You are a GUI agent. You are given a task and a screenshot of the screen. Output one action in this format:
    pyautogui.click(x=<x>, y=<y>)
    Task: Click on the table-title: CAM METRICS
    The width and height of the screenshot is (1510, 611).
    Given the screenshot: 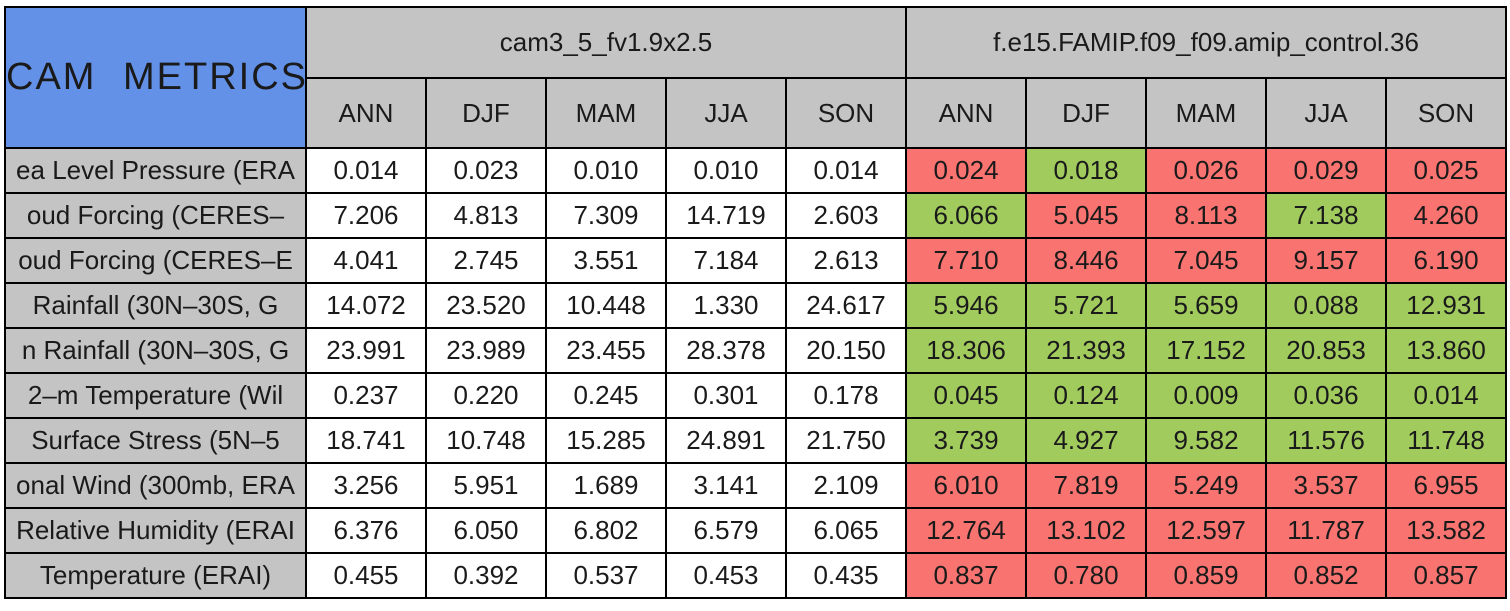 What is the action you would take?
    pyautogui.click(x=155, y=77)
    